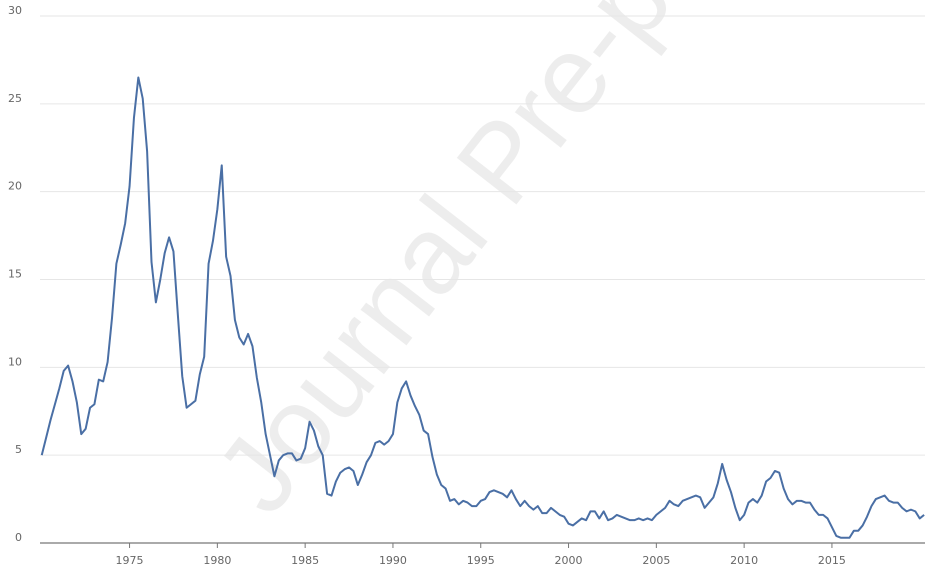 This screenshot has height=577, width=934. What do you see at coordinates (15, 361) in the screenshot?
I see `y-tick-label: 10` at bounding box center [15, 361].